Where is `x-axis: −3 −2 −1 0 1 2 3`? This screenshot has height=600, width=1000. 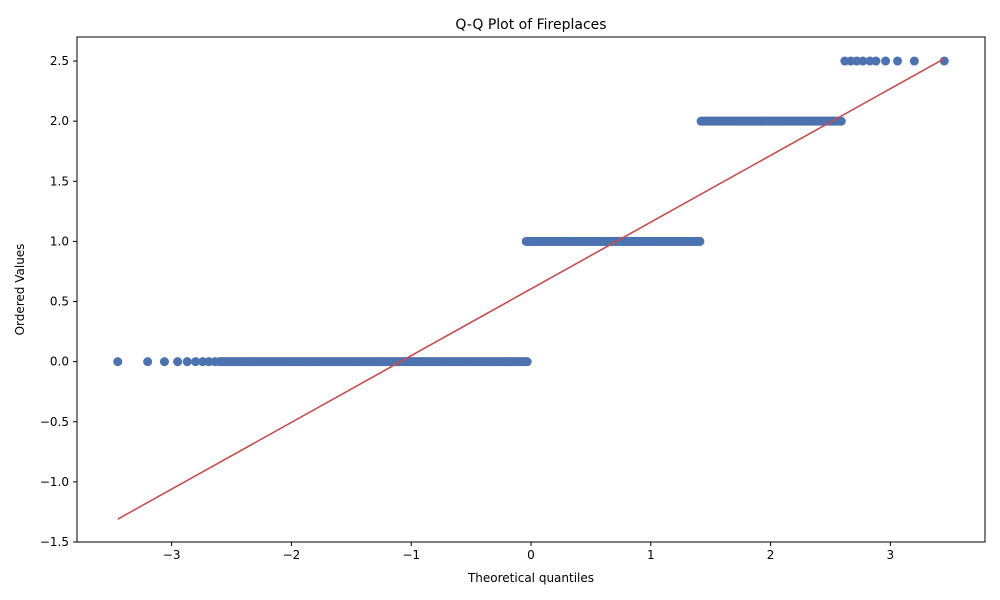
x-axis: −3 −2 −1 0 1 2 3 is located at coordinates (528, 552).